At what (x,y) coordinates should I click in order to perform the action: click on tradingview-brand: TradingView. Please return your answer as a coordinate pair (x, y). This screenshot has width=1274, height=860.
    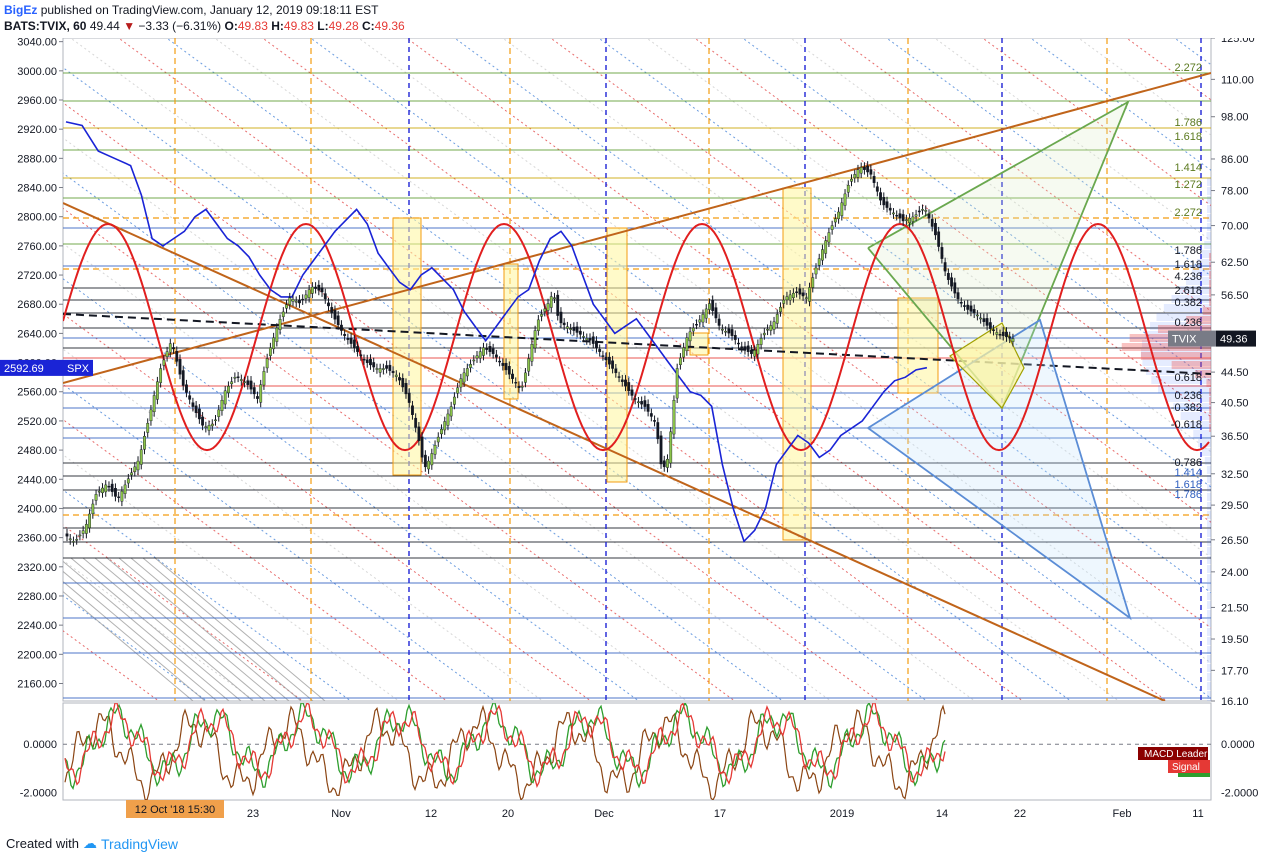
    Looking at the image, I should click on (139, 843).